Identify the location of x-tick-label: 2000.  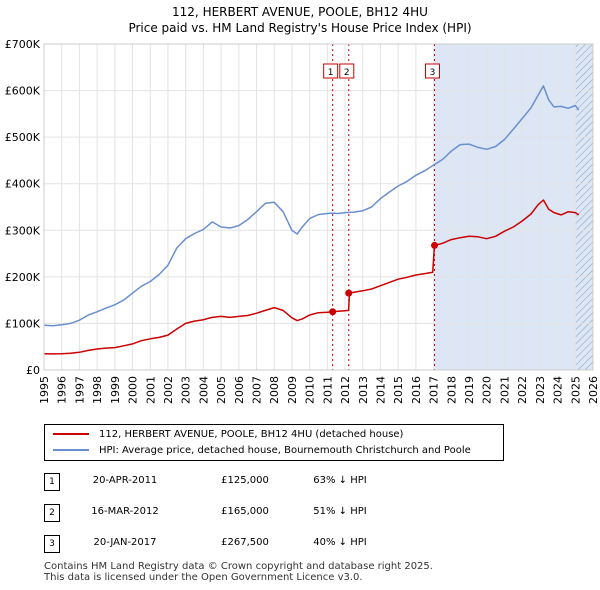
(133, 390).